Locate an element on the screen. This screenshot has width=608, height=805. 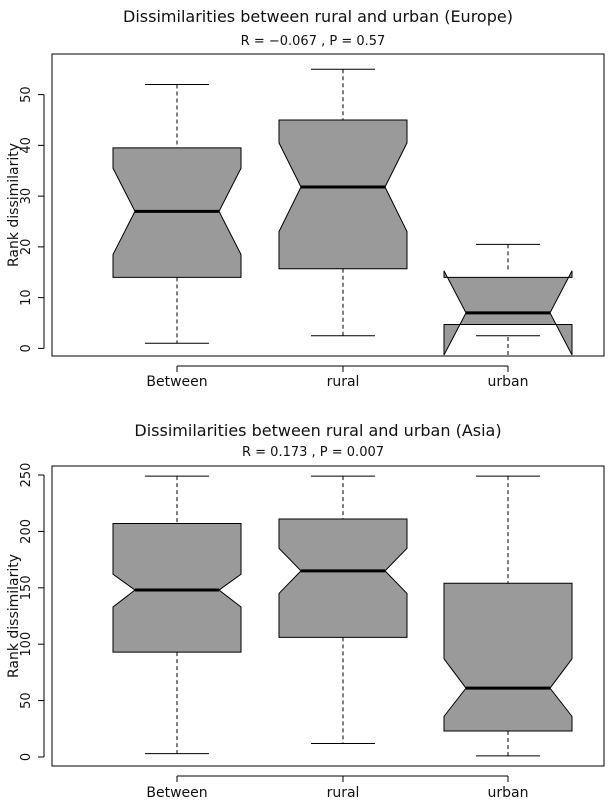
box-between is located at coordinates (177, 588).